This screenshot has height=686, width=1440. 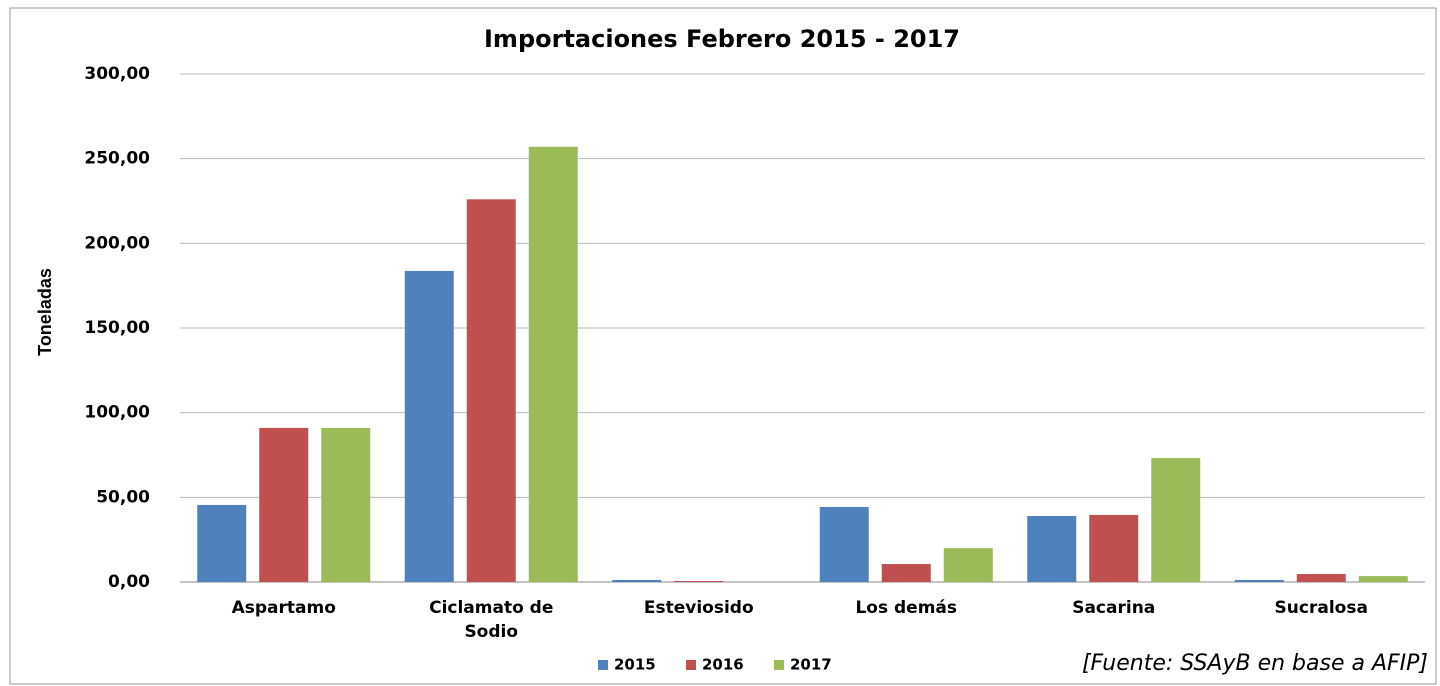 What do you see at coordinates (1321, 608) in the screenshot?
I see `x-tick-label: Sucralosa` at bounding box center [1321, 608].